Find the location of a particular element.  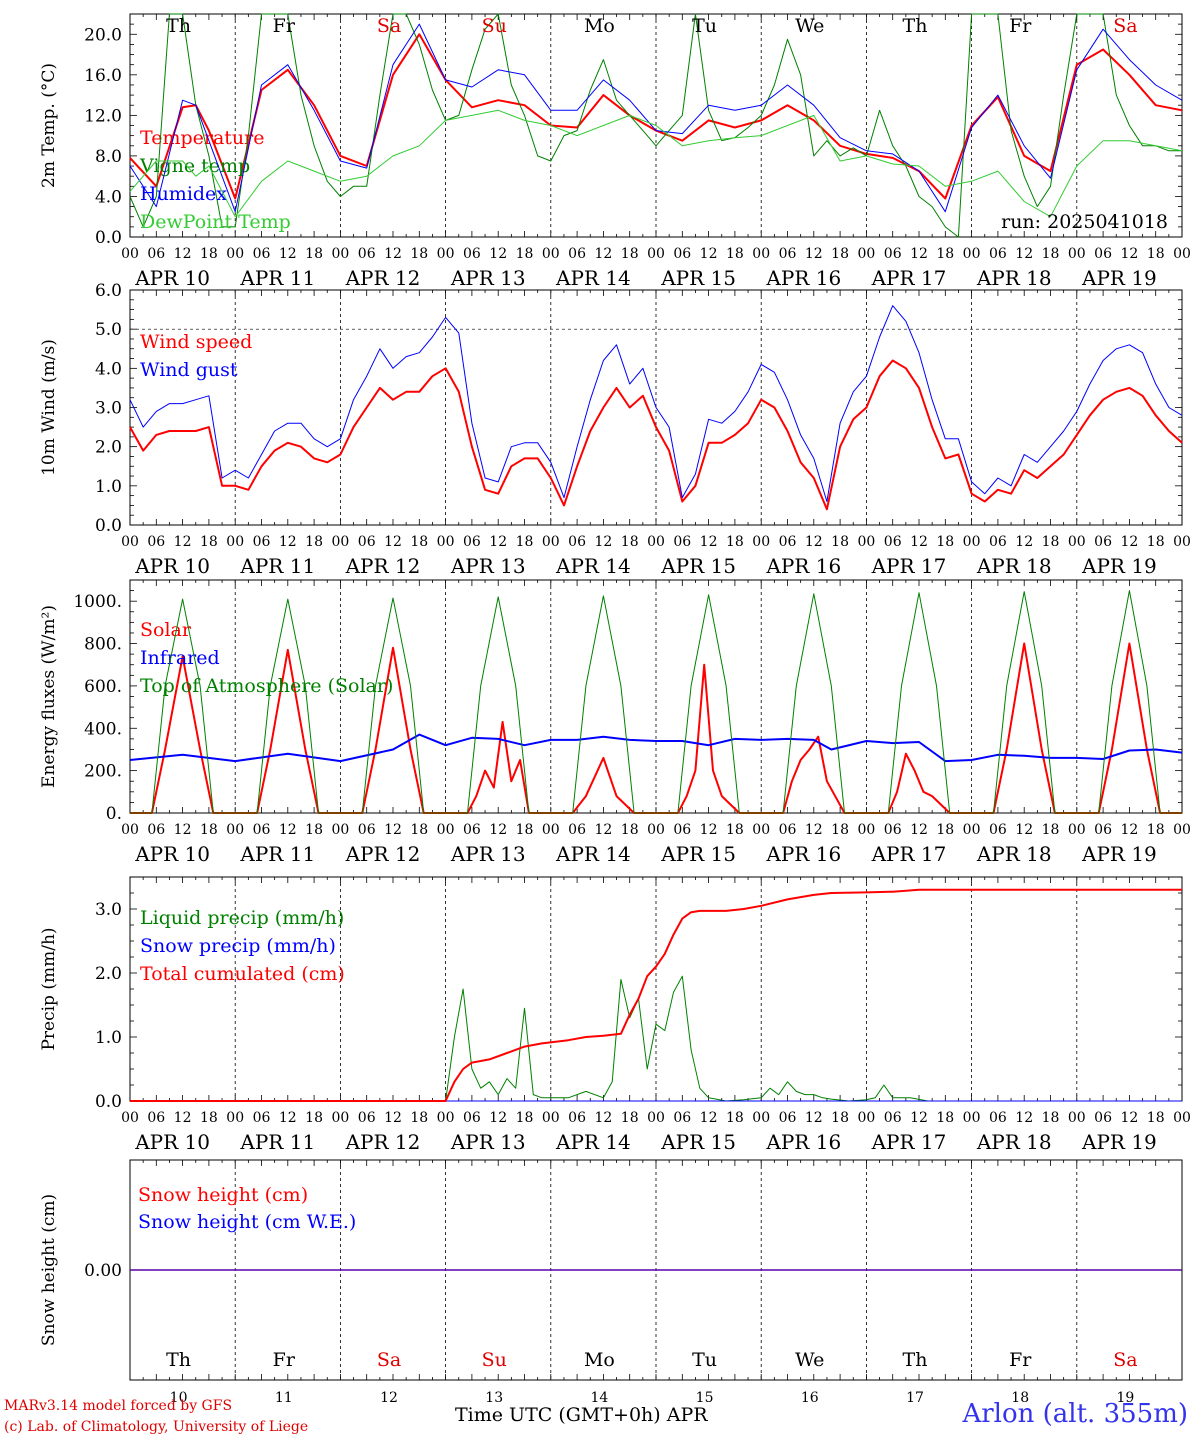

y-axis-label-snow: Snow height (cm) is located at coordinates (49, 1270).